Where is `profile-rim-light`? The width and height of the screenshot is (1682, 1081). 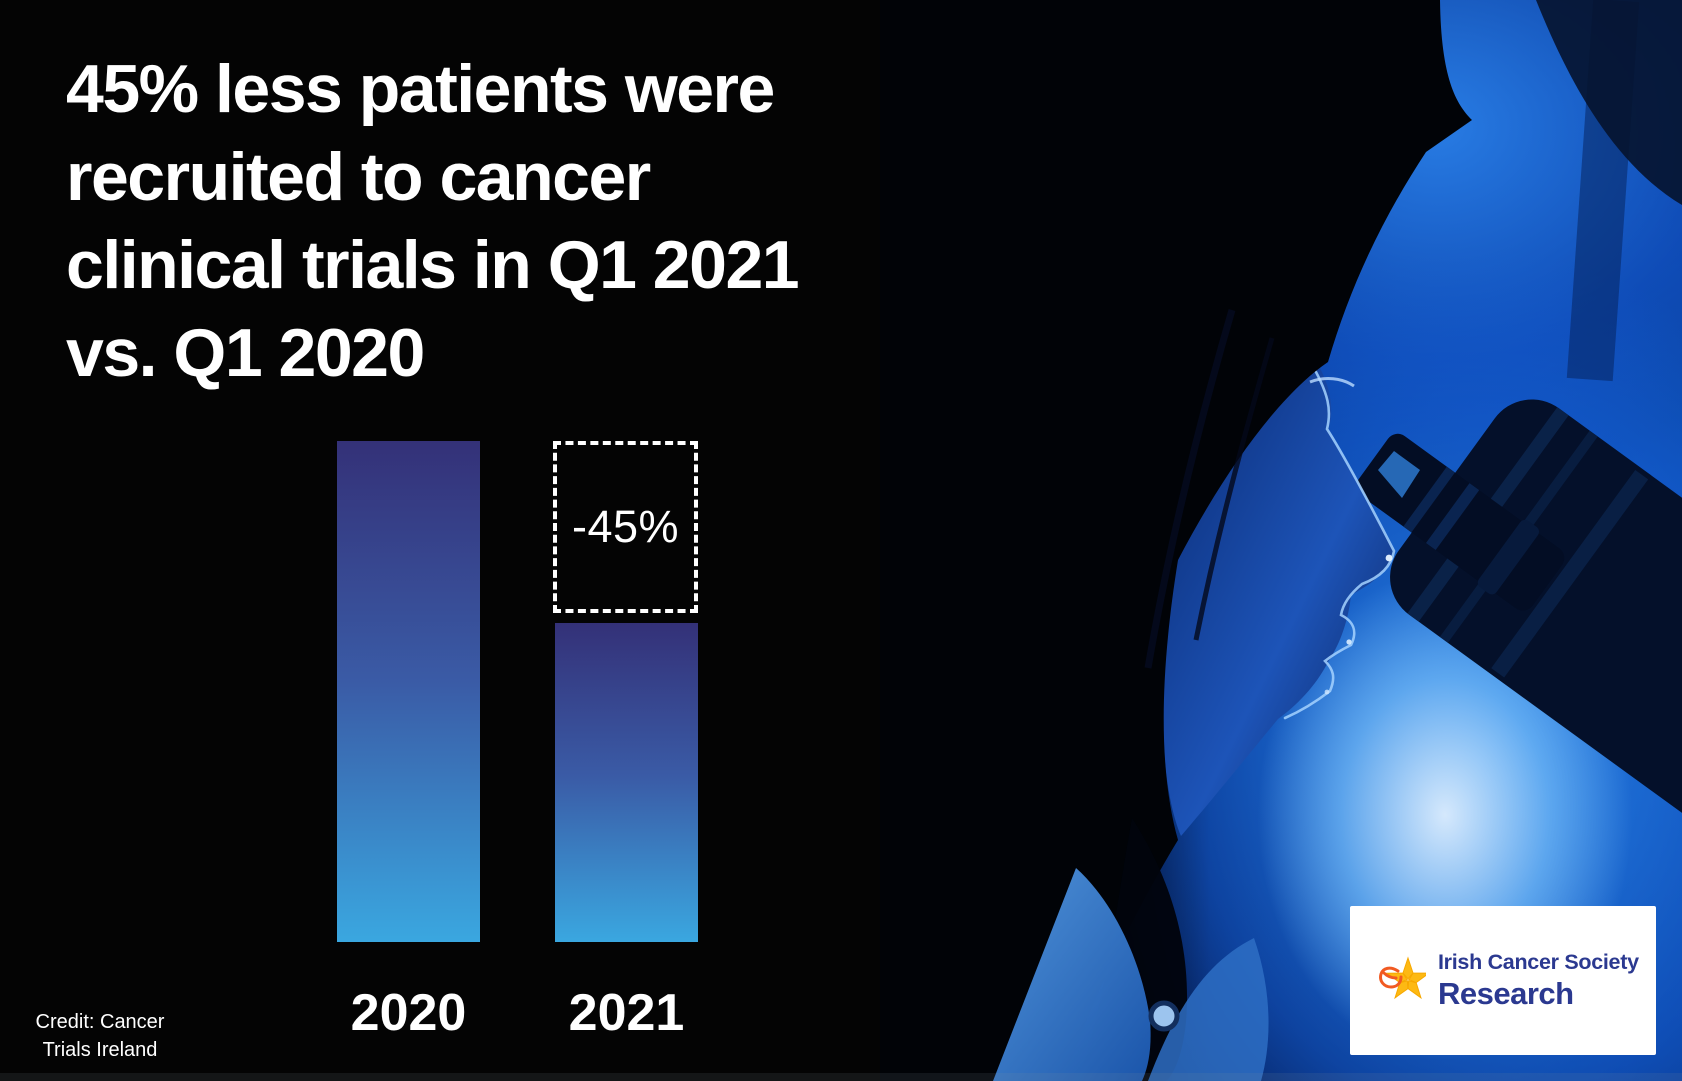
profile-rim-light is located at coordinates (1339, 545).